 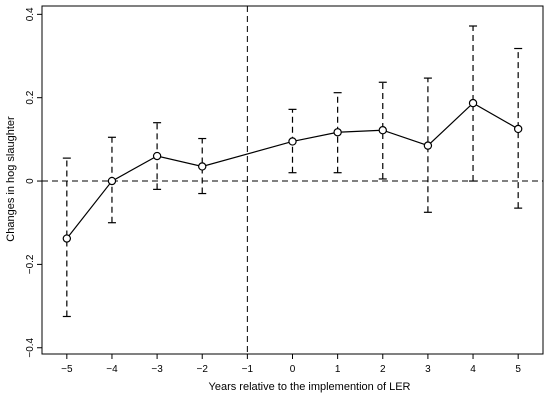 I want to click on x-tick-label: −2, so click(x=203, y=369).